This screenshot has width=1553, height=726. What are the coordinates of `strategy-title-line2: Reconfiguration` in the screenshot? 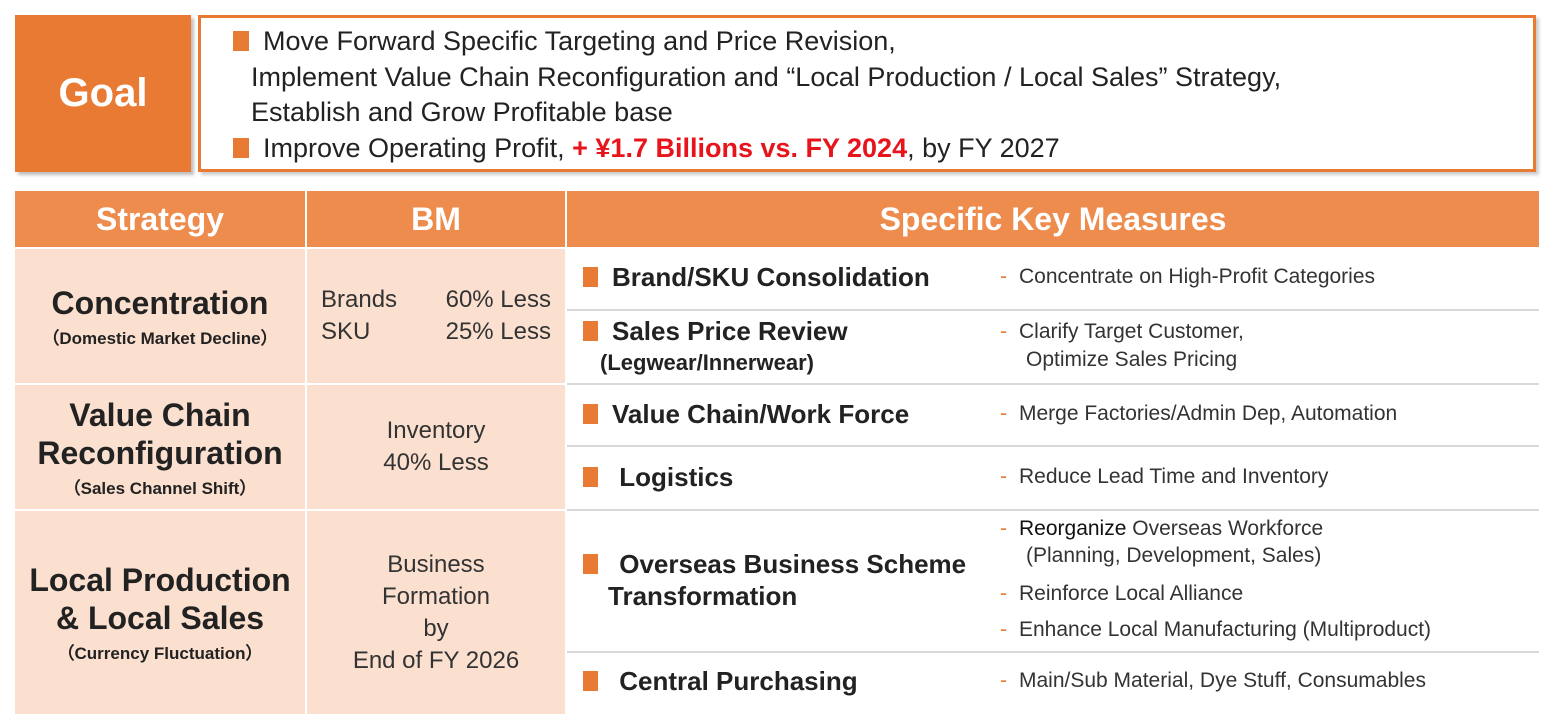 It's located at (160, 452).